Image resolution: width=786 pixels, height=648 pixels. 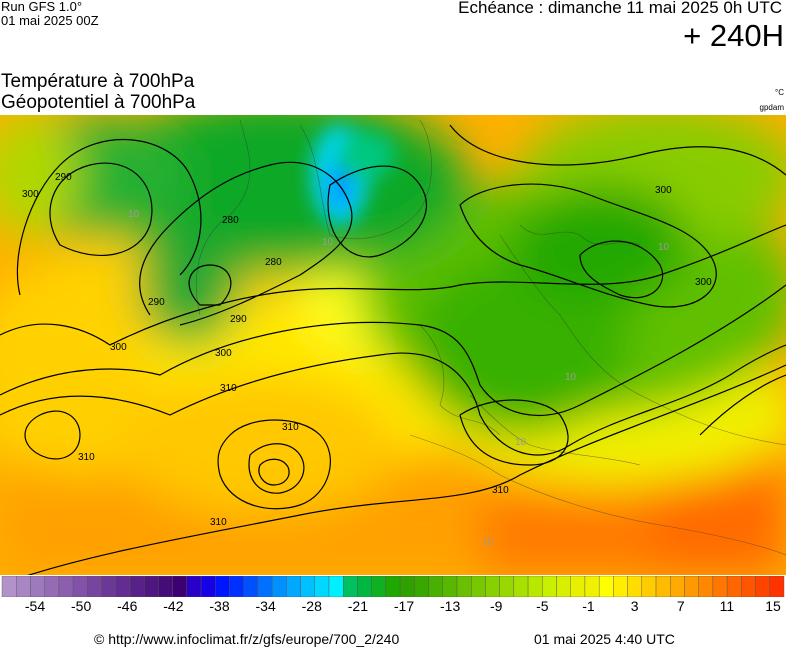 I want to click on color-scale-tick-label: -38, so click(x=219, y=606).